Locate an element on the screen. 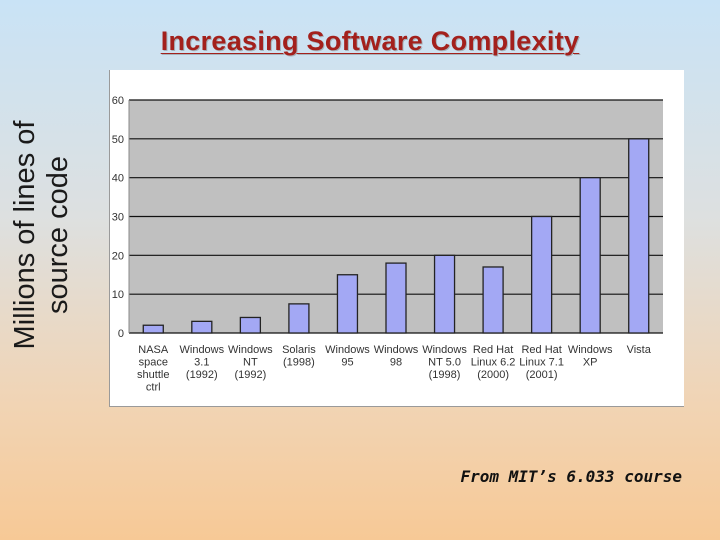  x-tick-label: (2000) is located at coordinates (493, 375).